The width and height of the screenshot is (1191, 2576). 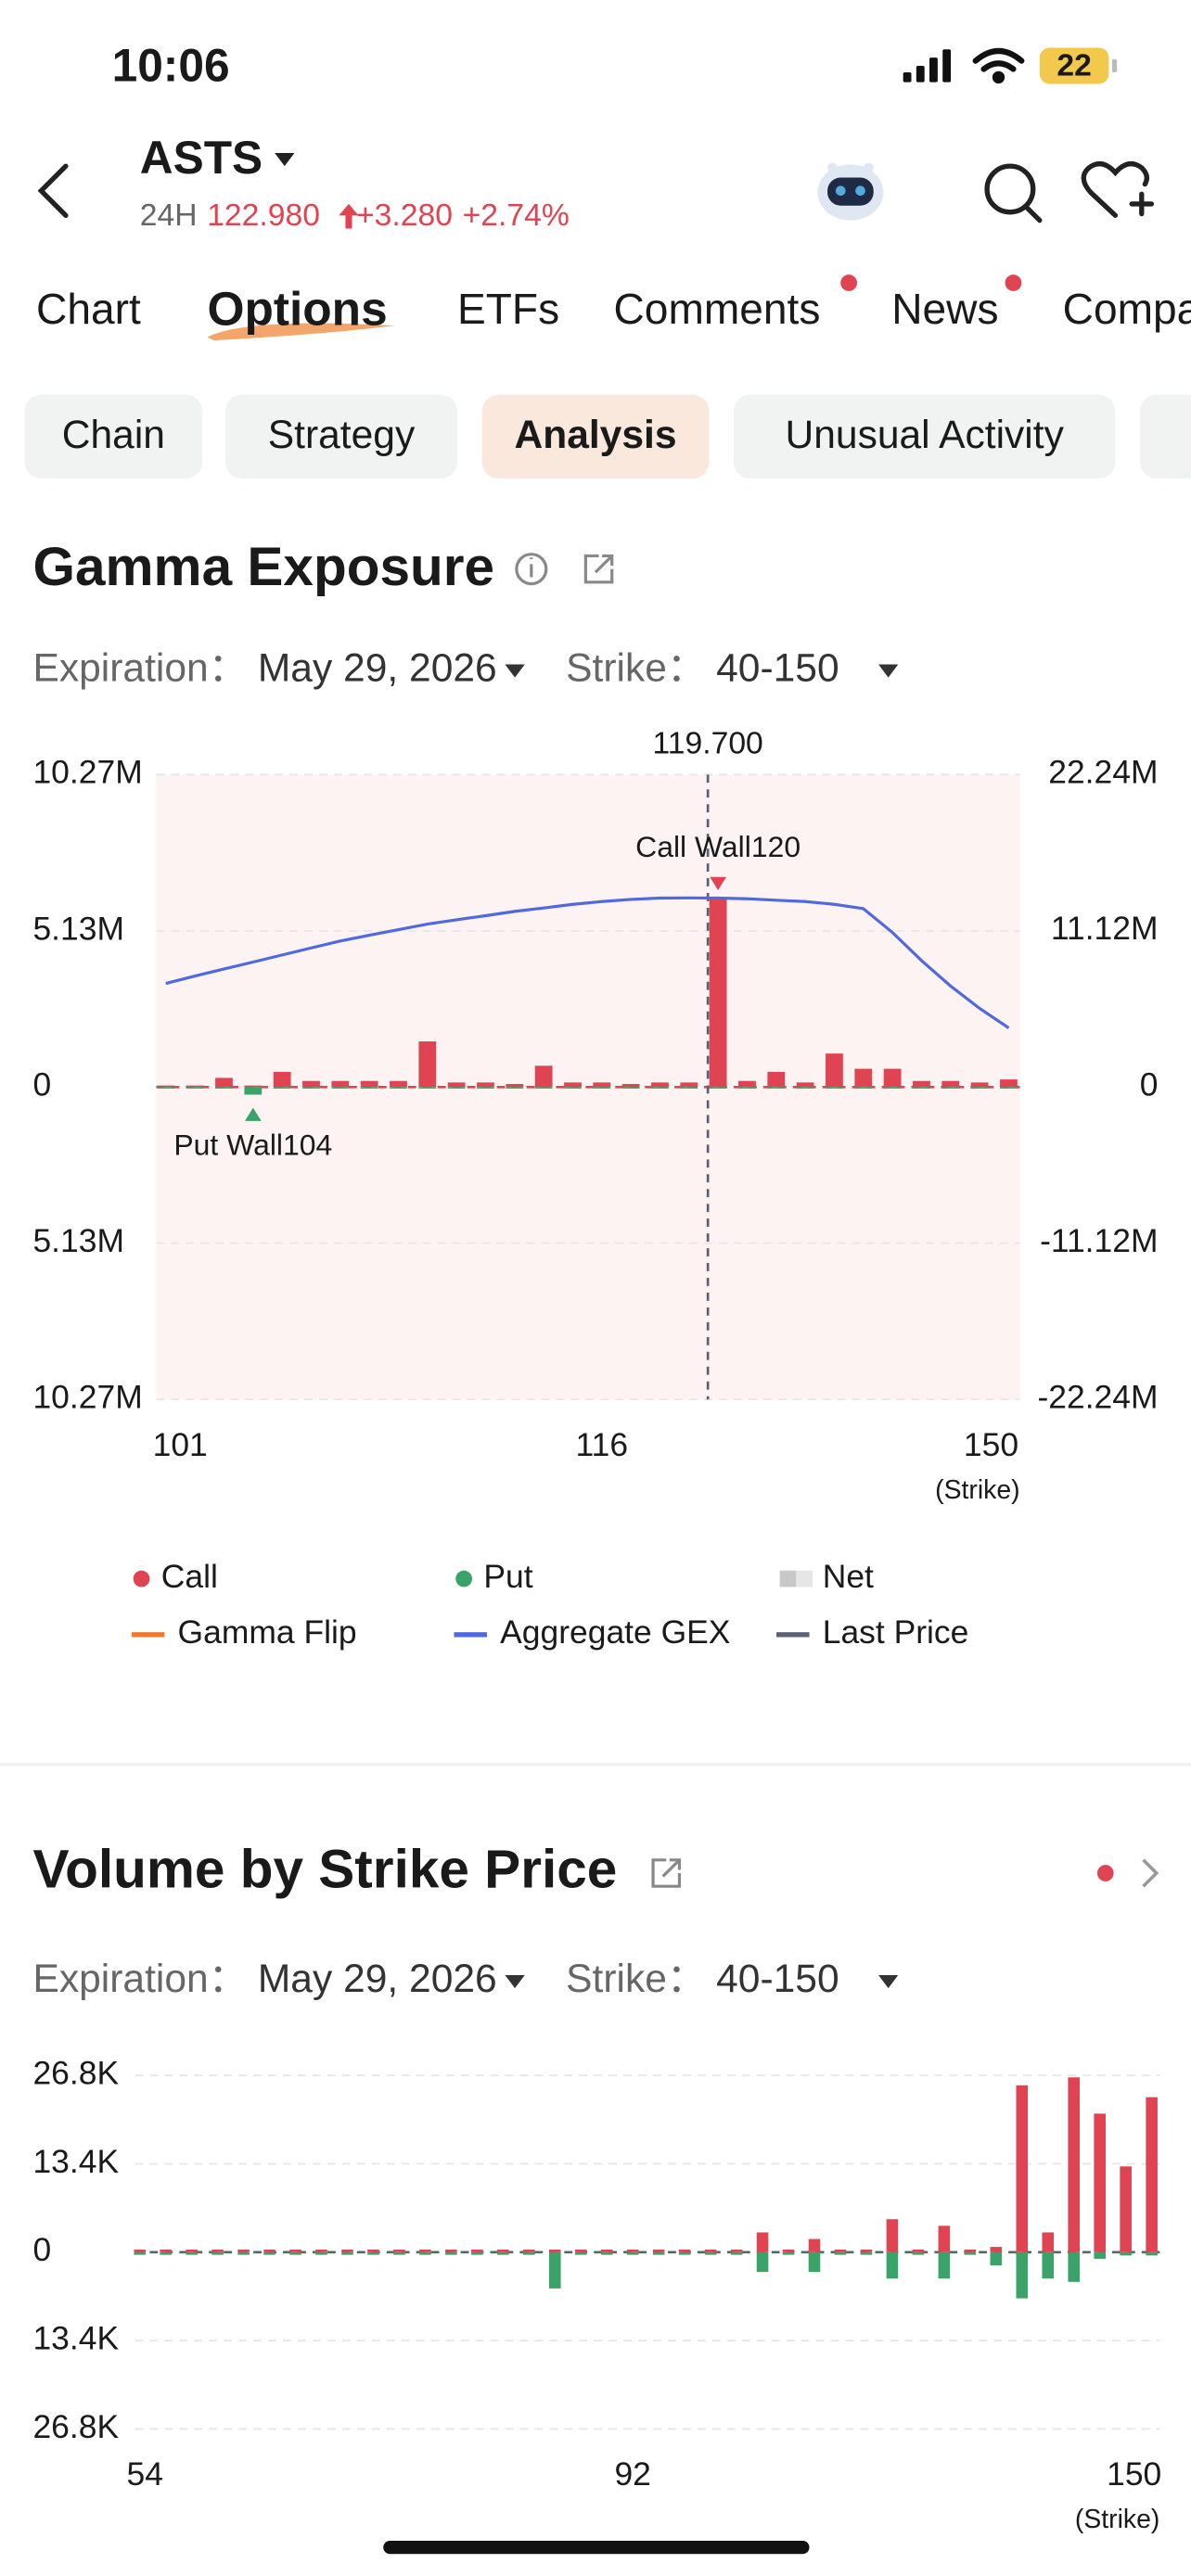 I want to click on back-button, so click(x=53, y=191).